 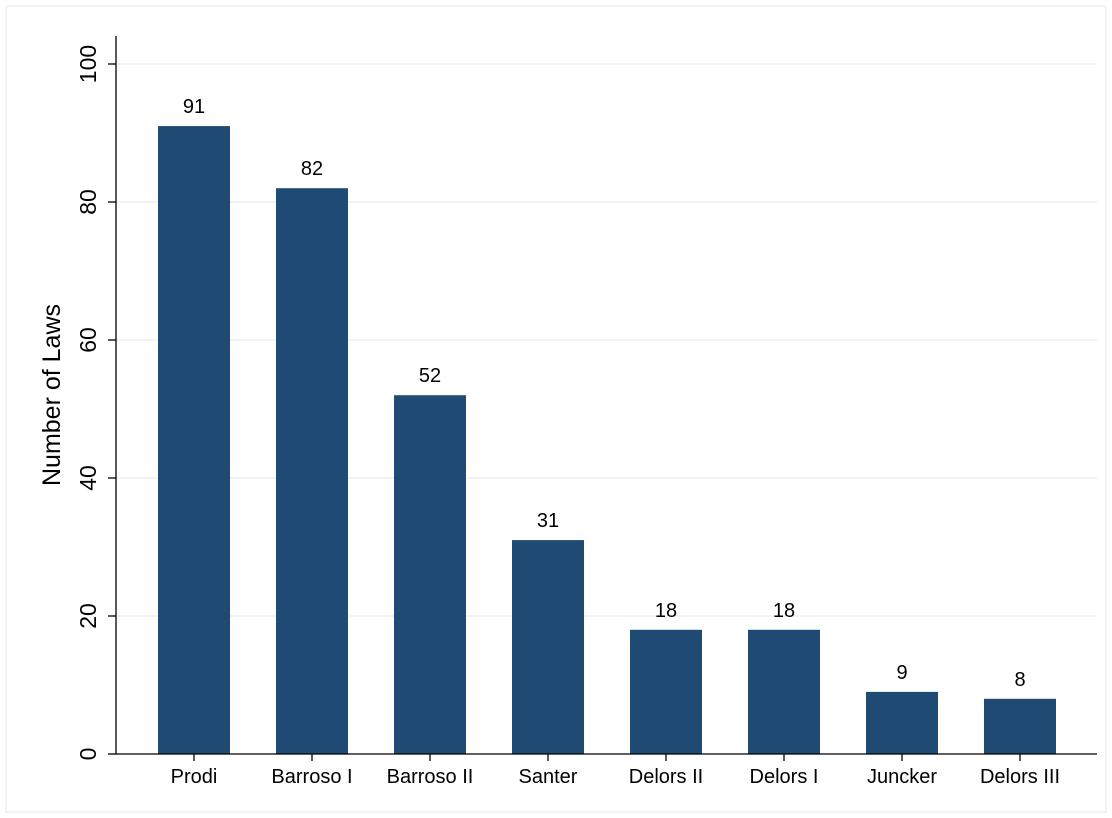 What do you see at coordinates (88, 616) in the screenshot?
I see `y-tick-label: 20` at bounding box center [88, 616].